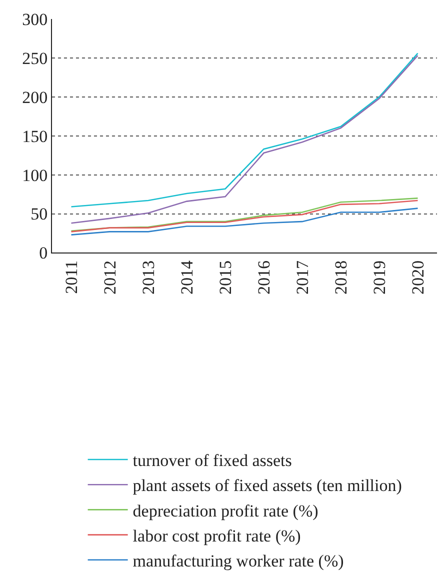  Describe the element at coordinates (148, 277) in the screenshot. I see `x-tick-label: 2013` at that location.